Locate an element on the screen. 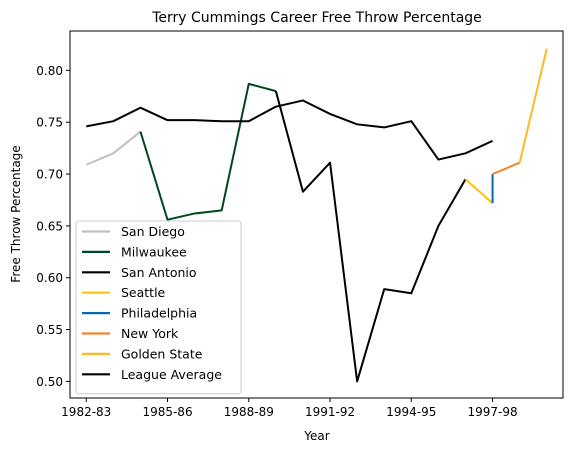 The height and width of the screenshot is (453, 579). y-tick-label: 0.70 is located at coordinates (49, 175).